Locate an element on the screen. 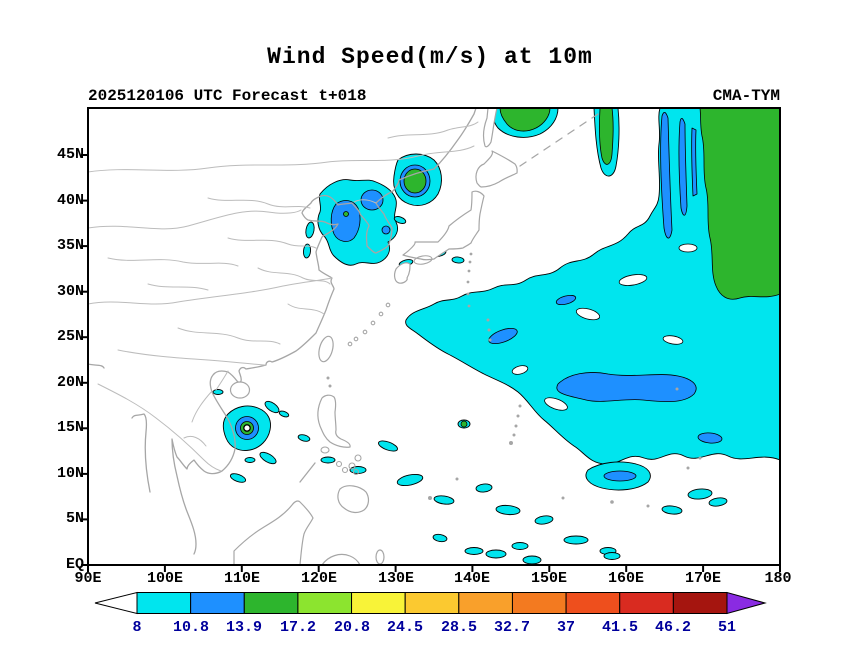  colorbar-value-label: 10.8 is located at coordinates (190, 627).